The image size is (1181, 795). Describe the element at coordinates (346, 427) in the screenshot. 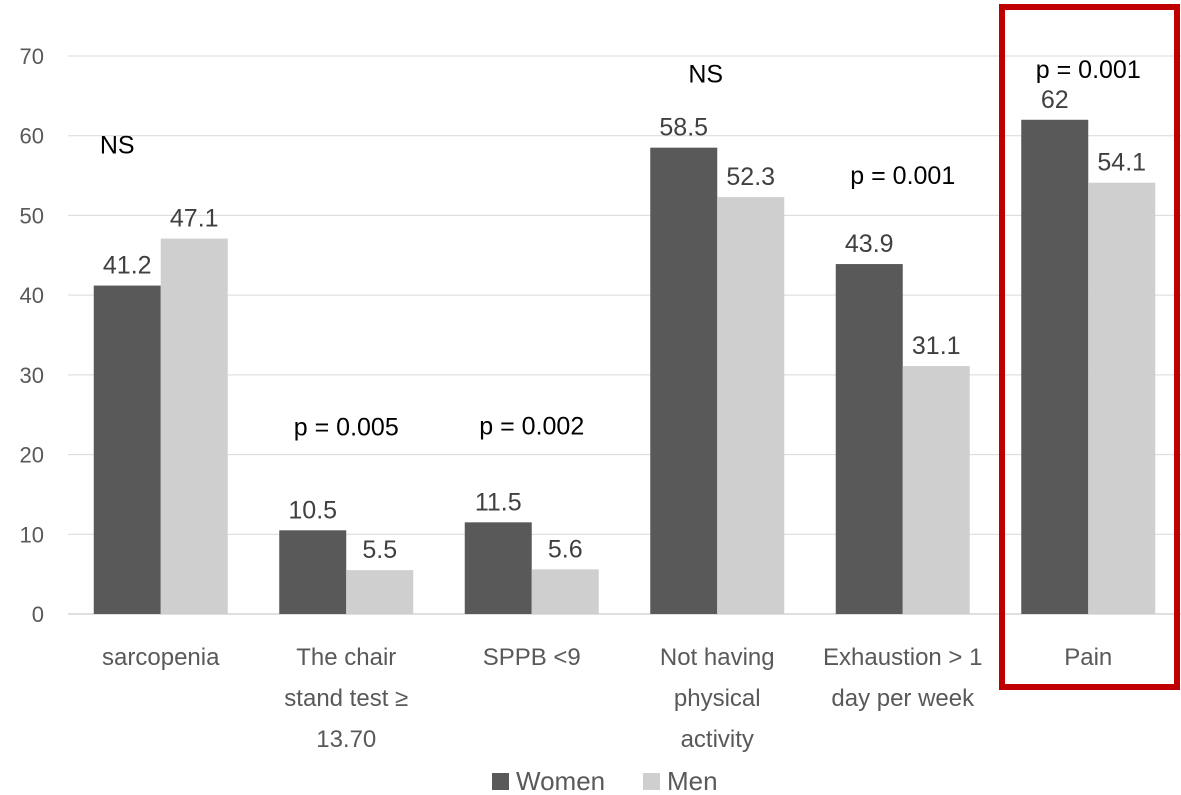

I see `significance-annotation: p = 0.005` at that location.